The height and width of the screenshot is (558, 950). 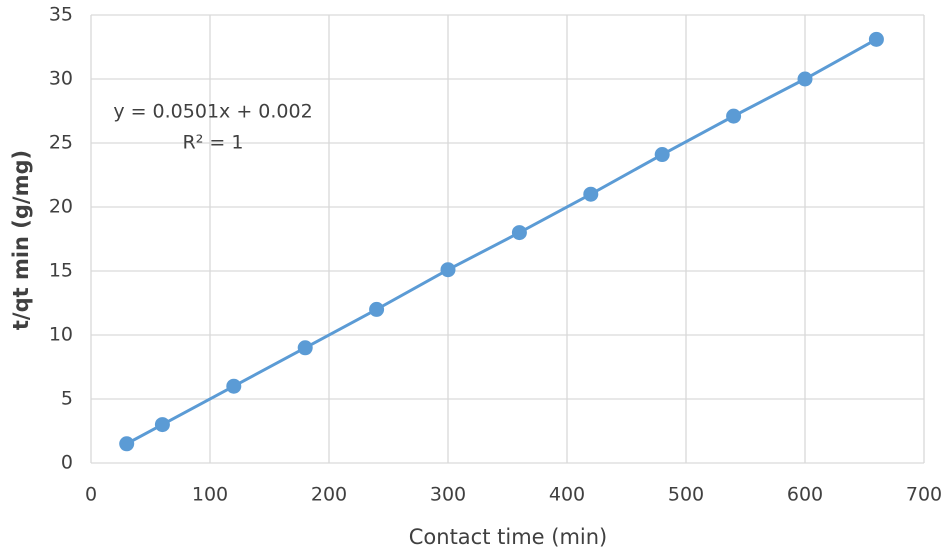 What do you see at coordinates (67, 463) in the screenshot?
I see `y-tick-label: 0` at bounding box center [67, 463].